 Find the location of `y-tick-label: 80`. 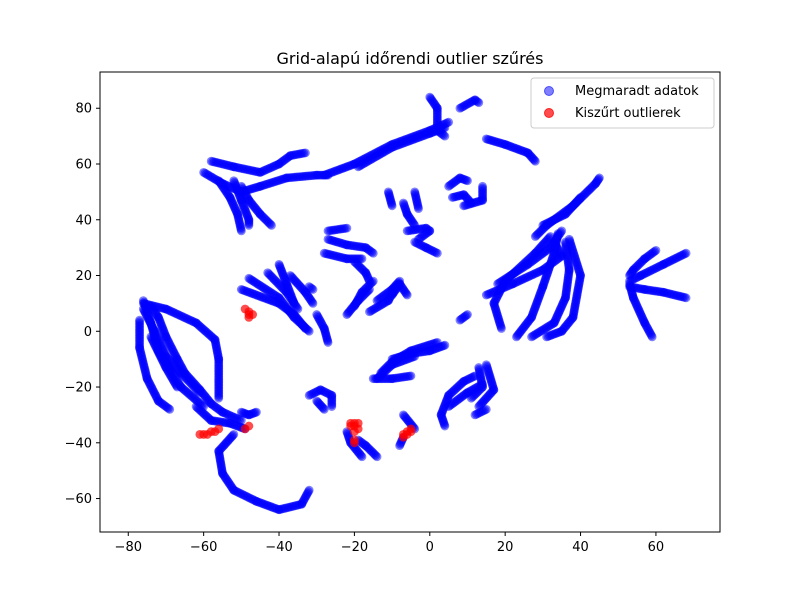

y-tick-label: 80 is located at coordinates (83, 109).